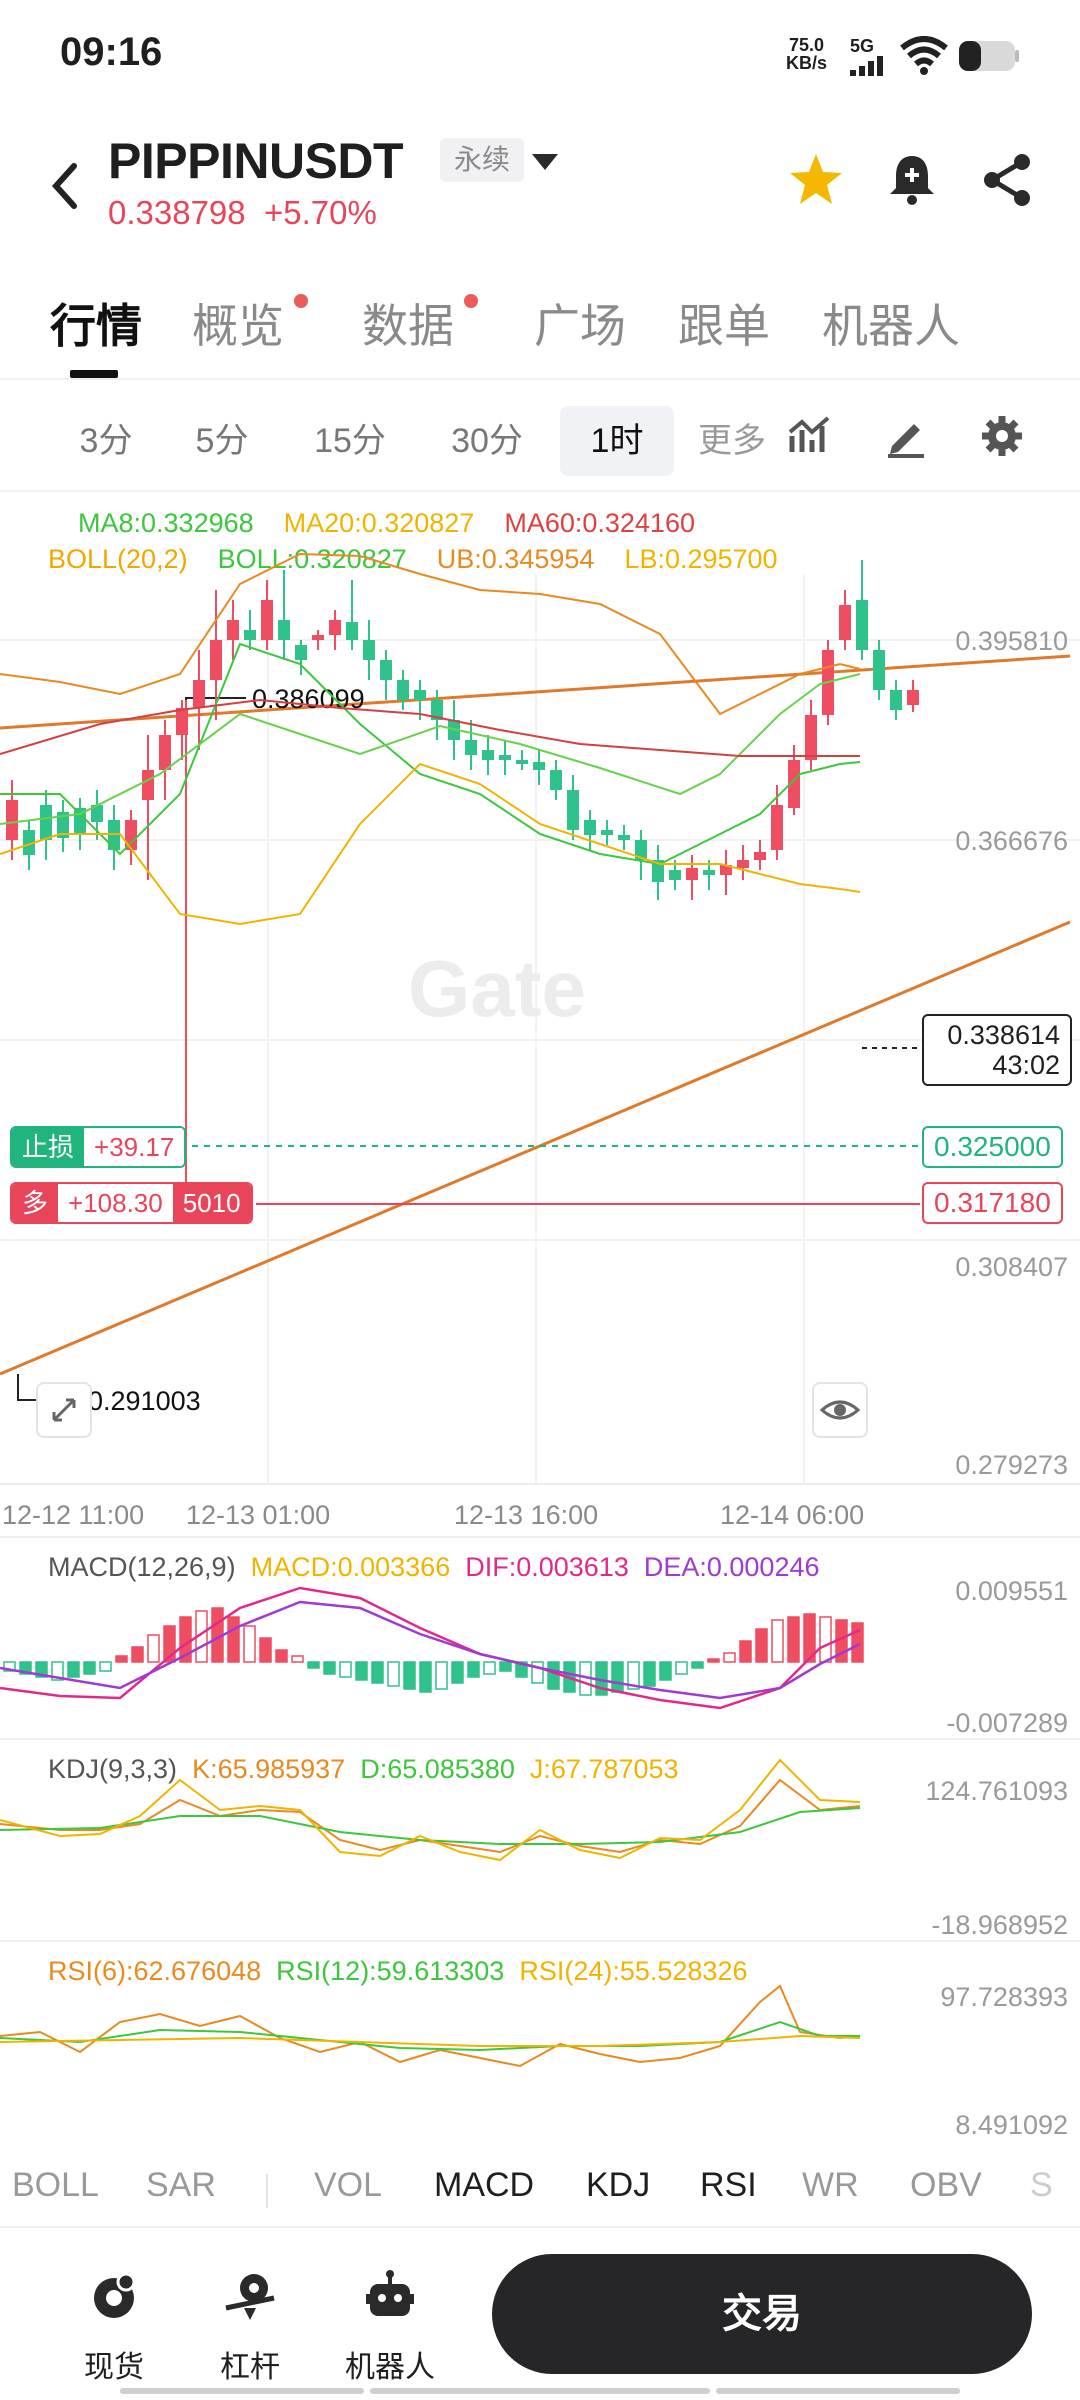 The width and height of the screenshot is (1080, 2400). Describe the element at coordinates (484, 2185) in the screenshot. I see `indicator-tab-macd: MACD` at that location.